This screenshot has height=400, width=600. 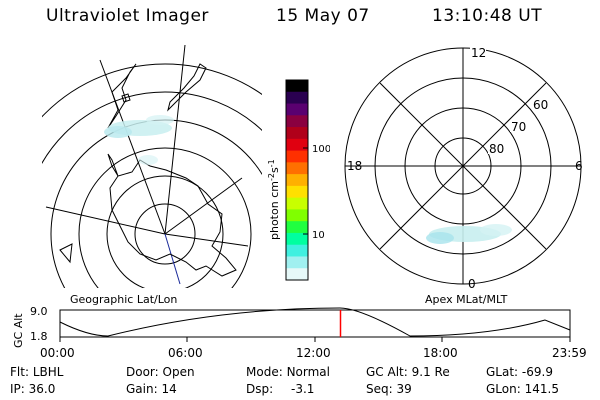 What do you see at coordinates (323, 16) in the screenshot?
I see `date-label: 15 May 07` at bounding box center [323, 16].